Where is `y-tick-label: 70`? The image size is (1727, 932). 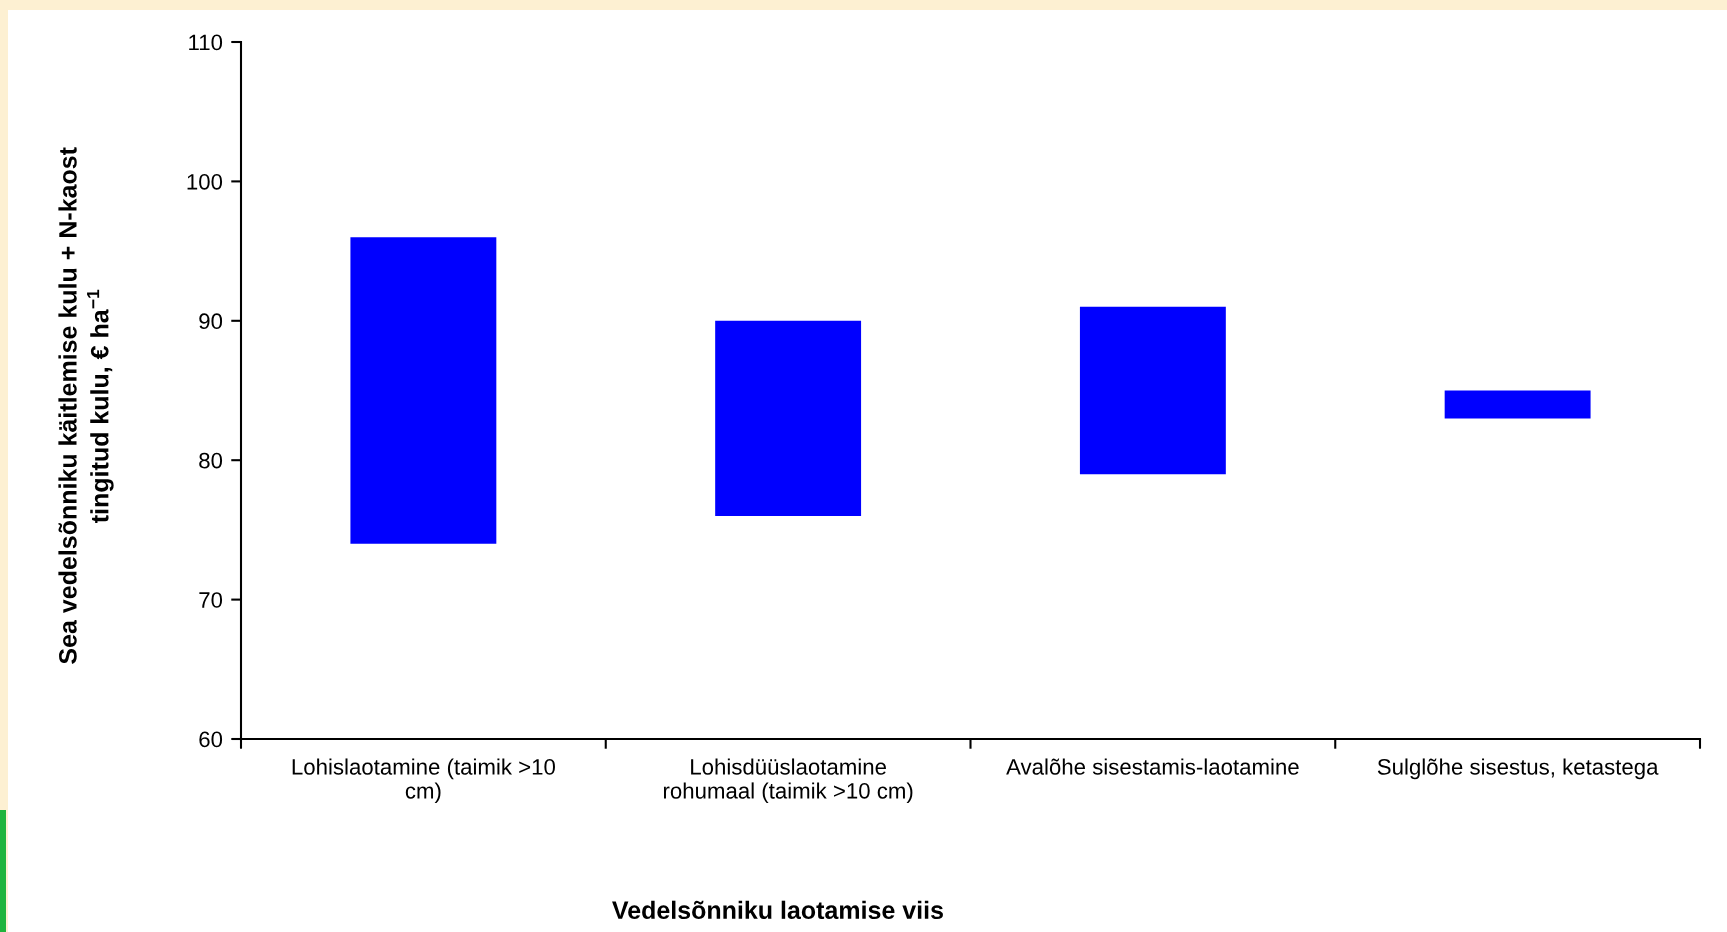
y-tick-label: 70 is located at coordinates (211, 600).